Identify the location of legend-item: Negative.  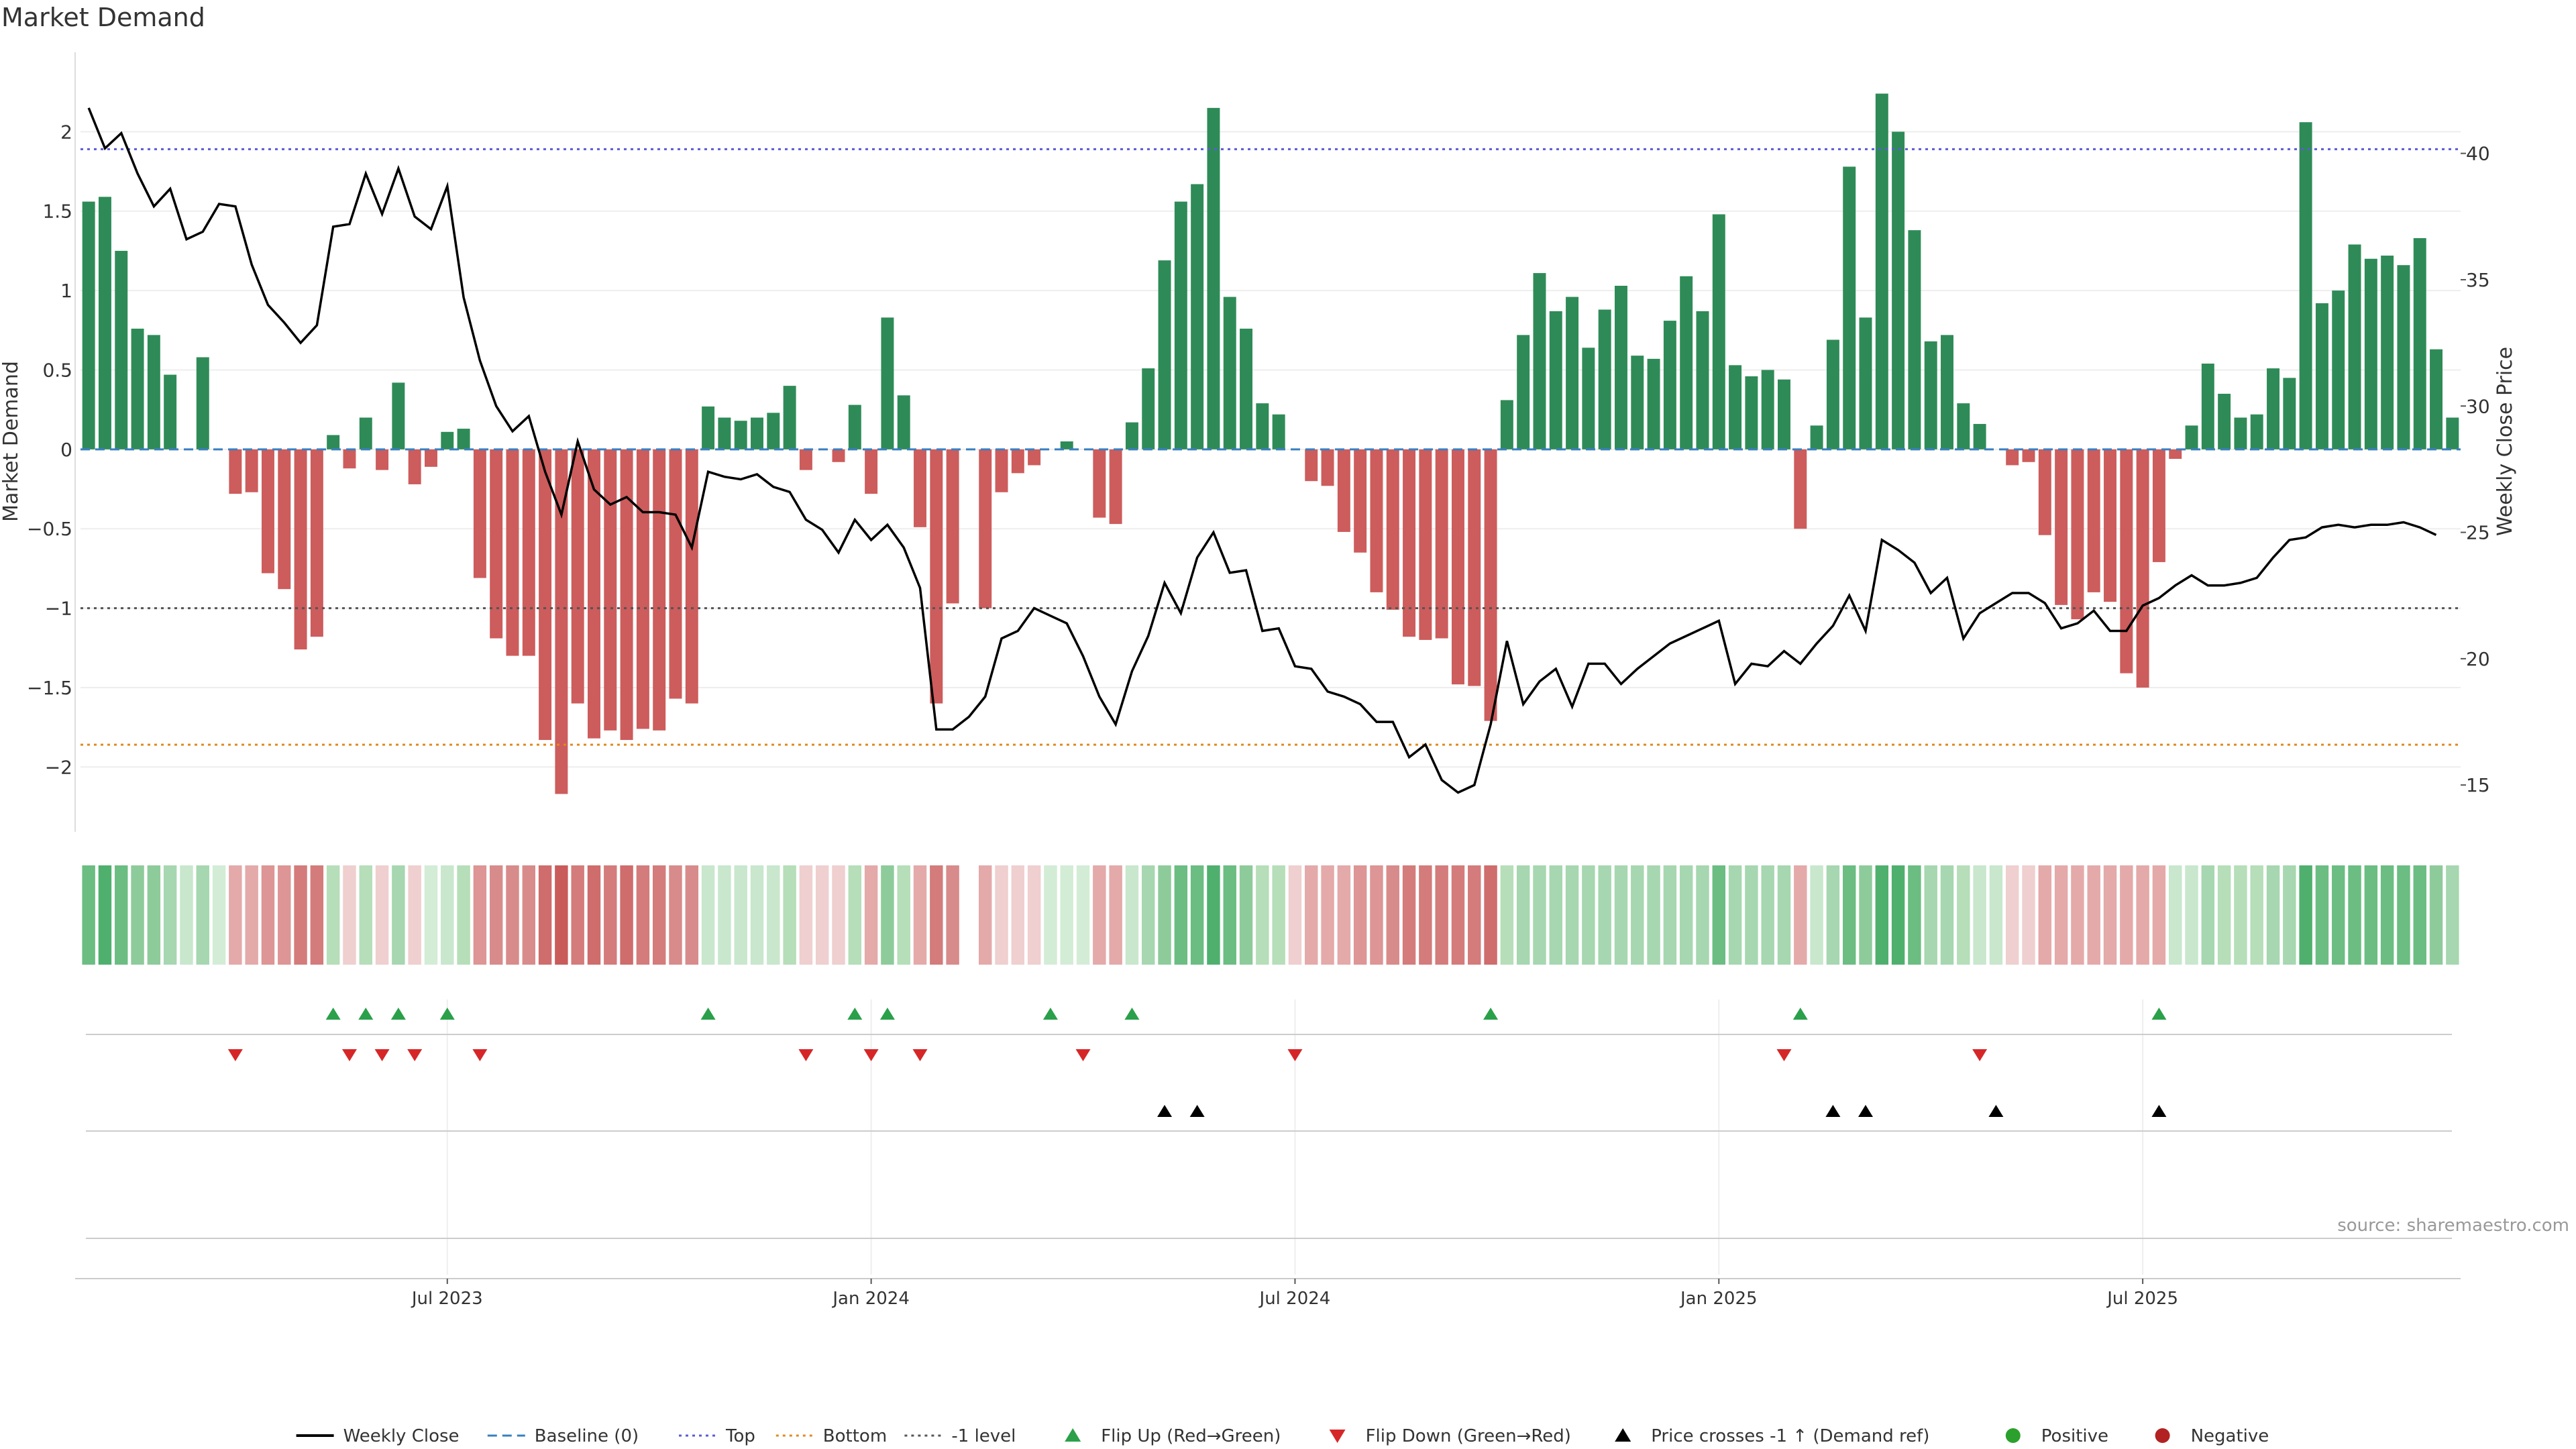
(2212, 1436).